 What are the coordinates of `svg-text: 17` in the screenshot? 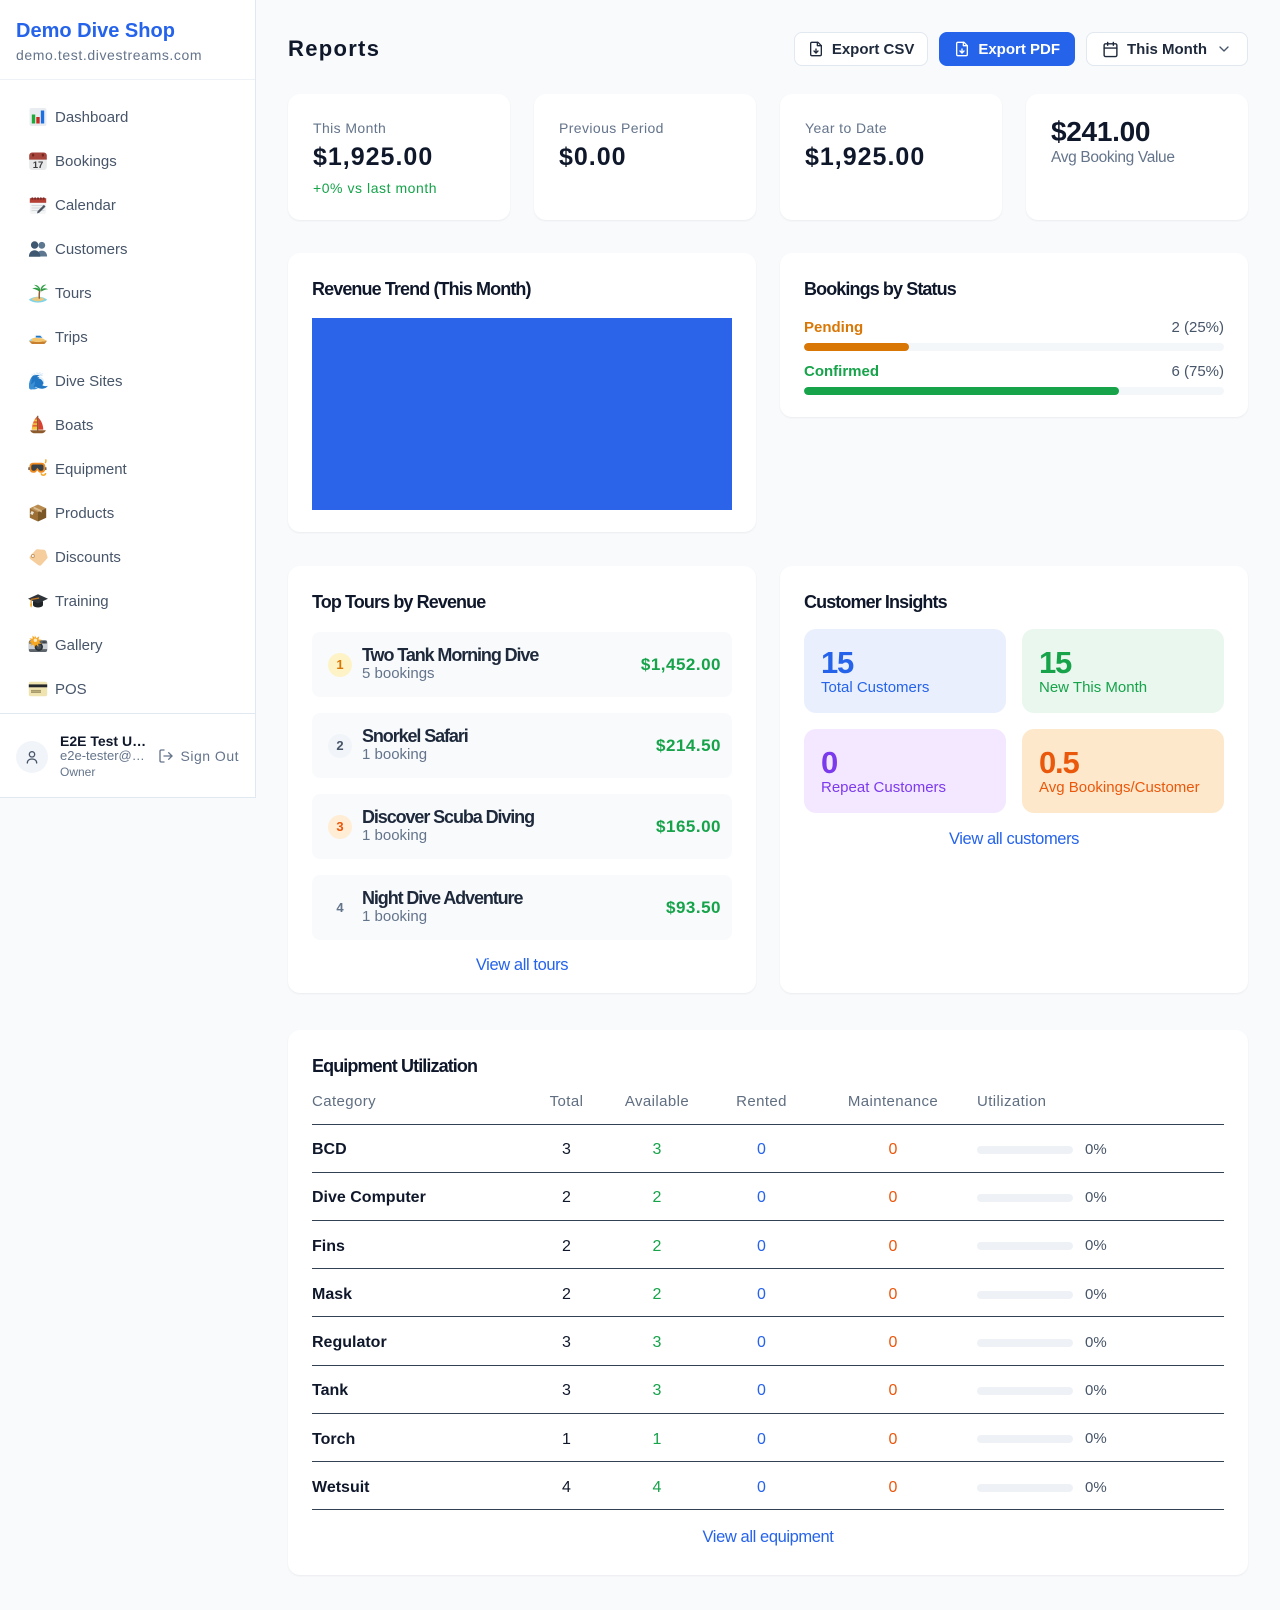 It's located at (38, 165).